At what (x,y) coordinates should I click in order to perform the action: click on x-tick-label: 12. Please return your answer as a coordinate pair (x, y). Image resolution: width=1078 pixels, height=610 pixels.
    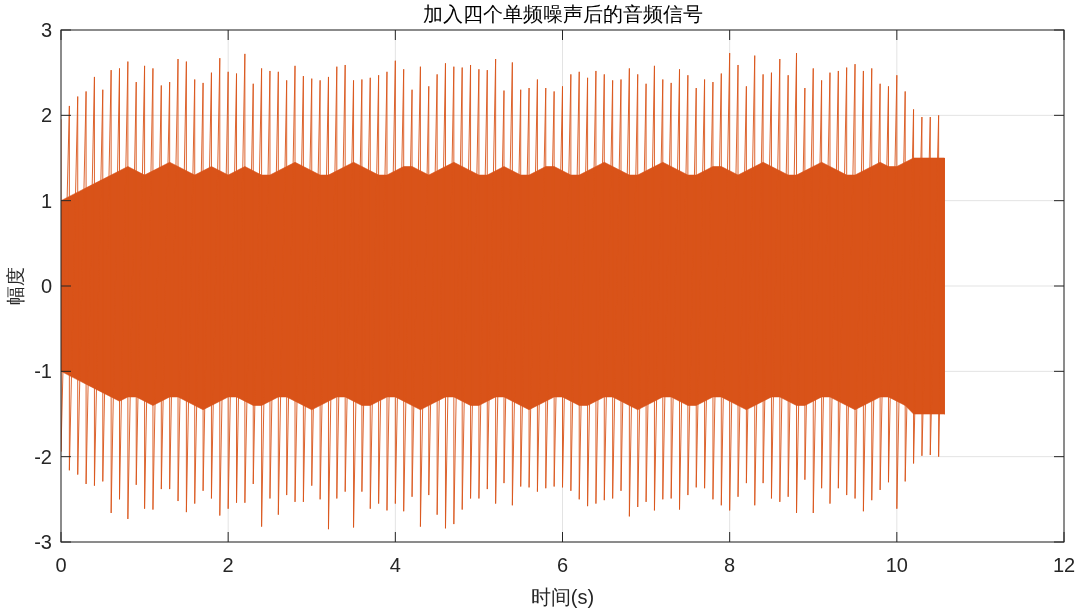
    Looking at the image, I should click on (1064, 565).